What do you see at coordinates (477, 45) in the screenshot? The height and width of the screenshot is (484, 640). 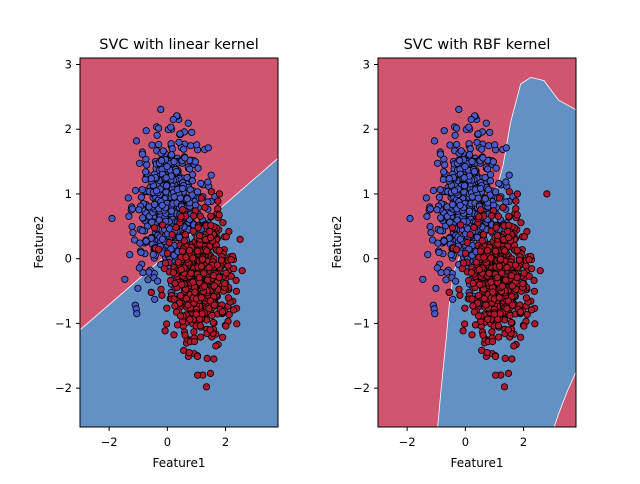 I see `chart-title: SVC with RBF kernel` at bounding box center [477, 45].